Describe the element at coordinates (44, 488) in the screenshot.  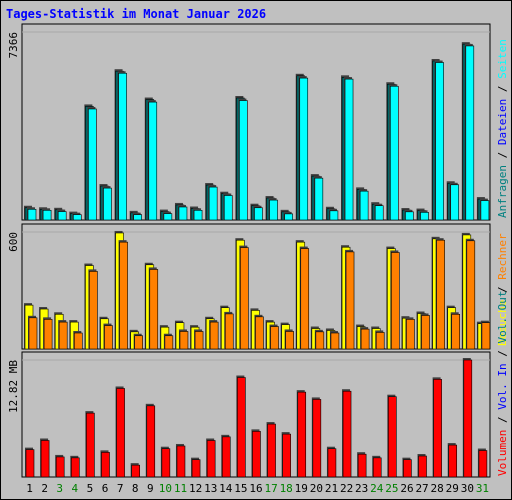
I see `x-tick-label: 2` at that location.